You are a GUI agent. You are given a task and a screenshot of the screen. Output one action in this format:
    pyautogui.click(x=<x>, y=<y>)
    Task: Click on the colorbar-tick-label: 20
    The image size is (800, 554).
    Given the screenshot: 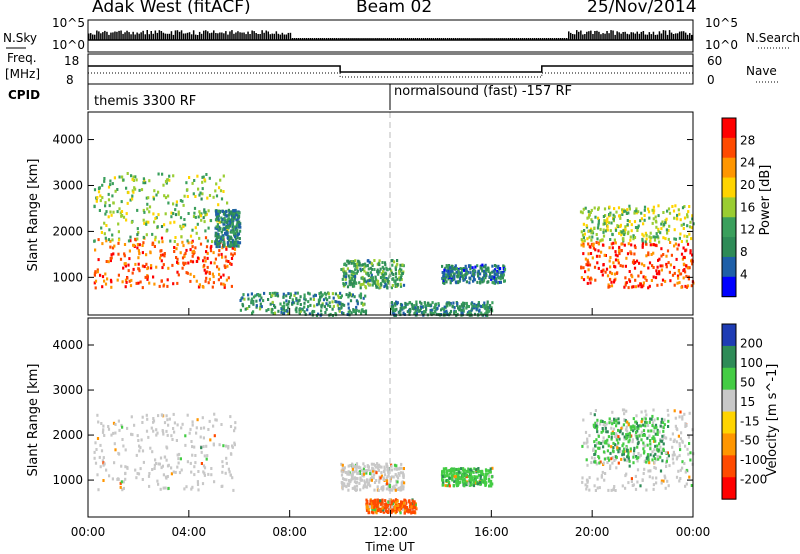 What is the action you would take?
    pyautogui.click(x=747, y=185)
    